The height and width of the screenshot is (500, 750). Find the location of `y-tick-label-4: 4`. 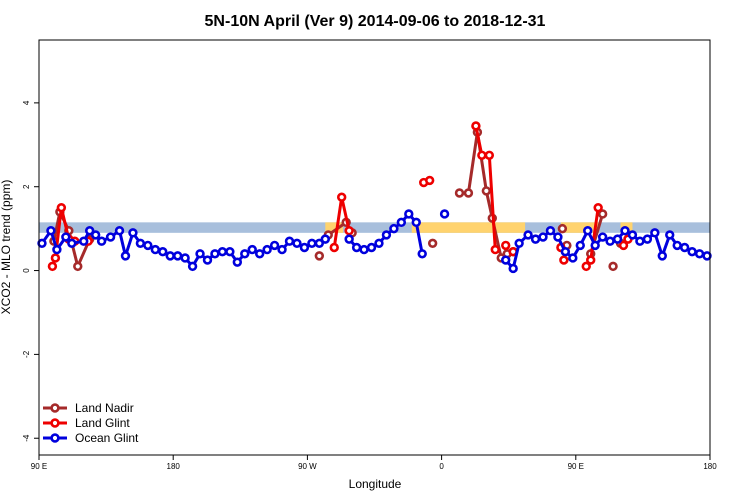

y-tick-label-4: 4 is located at coordinates (26, 102).